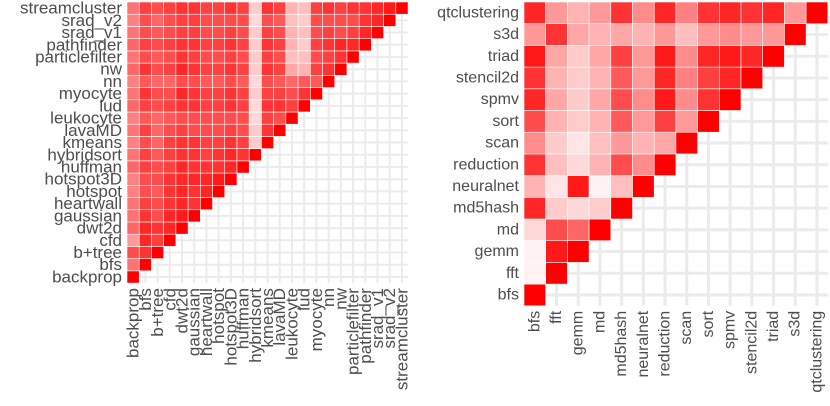  Describe the element at coordinates (291, 324) in the screenshot. I see `x-tick-label: leukocyte` at that location.